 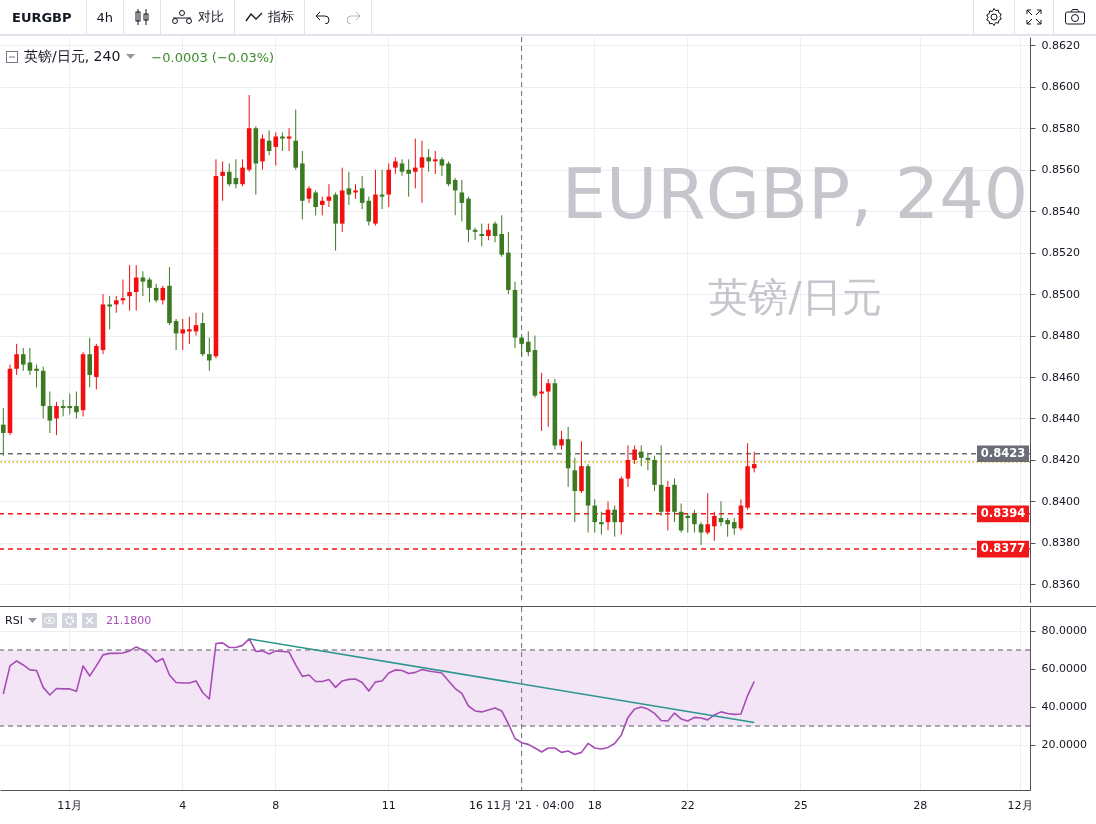 I want to click on y-tick-label: 0.8380, so click(x=1060, y=543).